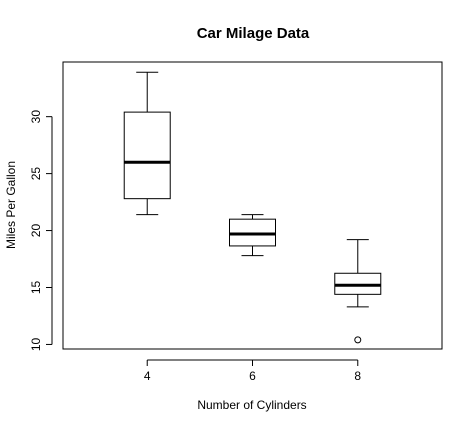 This screenshot has height=428, width=474. What do you see at coordinates (147, 155) in the screenshot?
I see `box` at bounding box center [147, 155].